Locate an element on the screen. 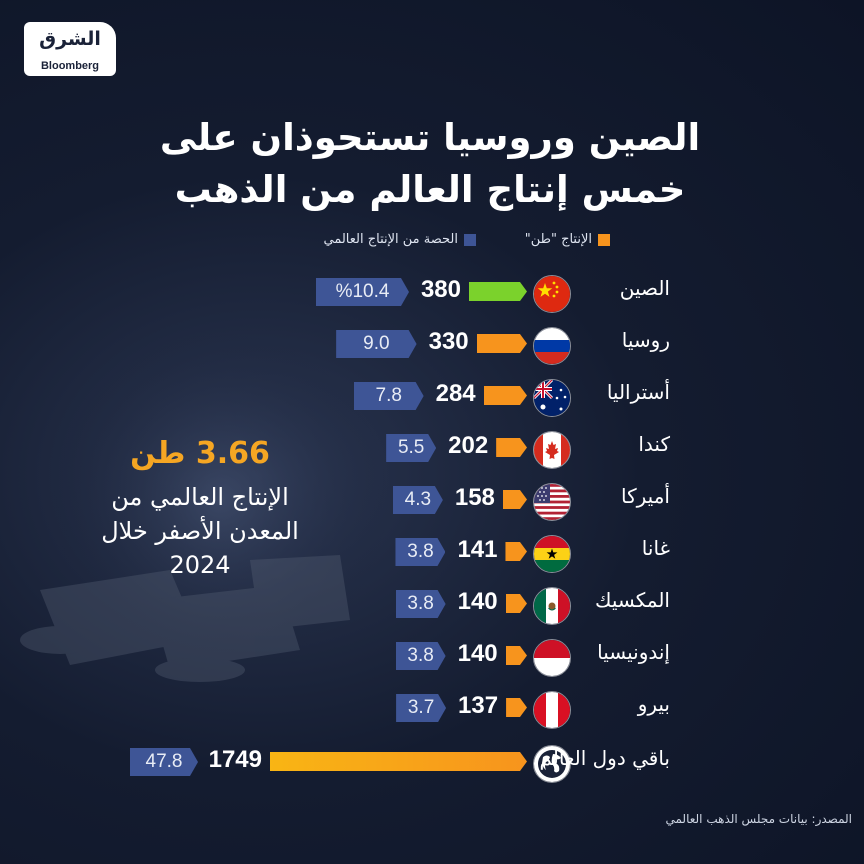 The width and height of the screenshot is (864, 864). russia-flag is located at coordinates (552, 346).